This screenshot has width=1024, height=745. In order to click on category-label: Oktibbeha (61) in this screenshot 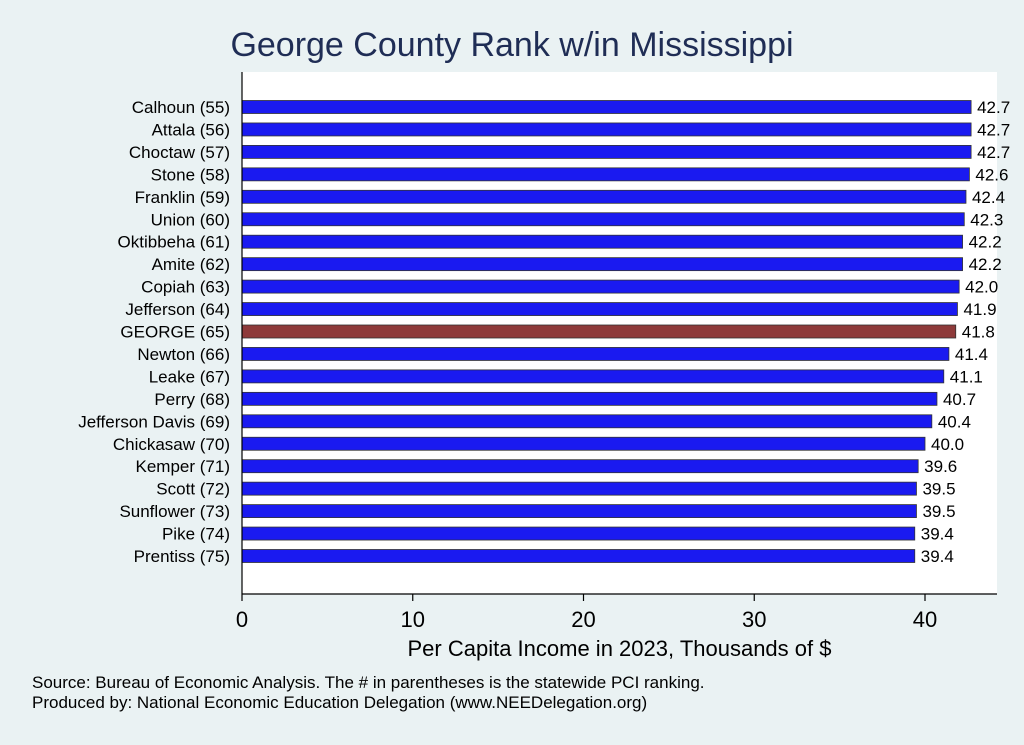, I will do `click(174, 242)`.